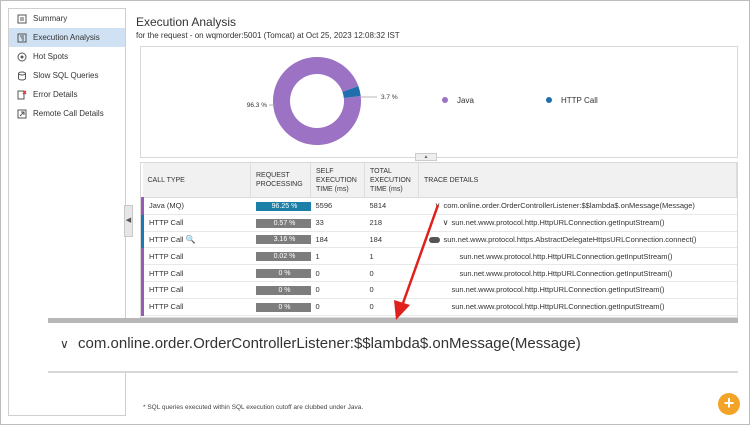 The image size is (750, 425). What do you see at coordinates (337, 256) in the screenshot?
I see `cell-self-time: 1` at bounding box center [337, 256].